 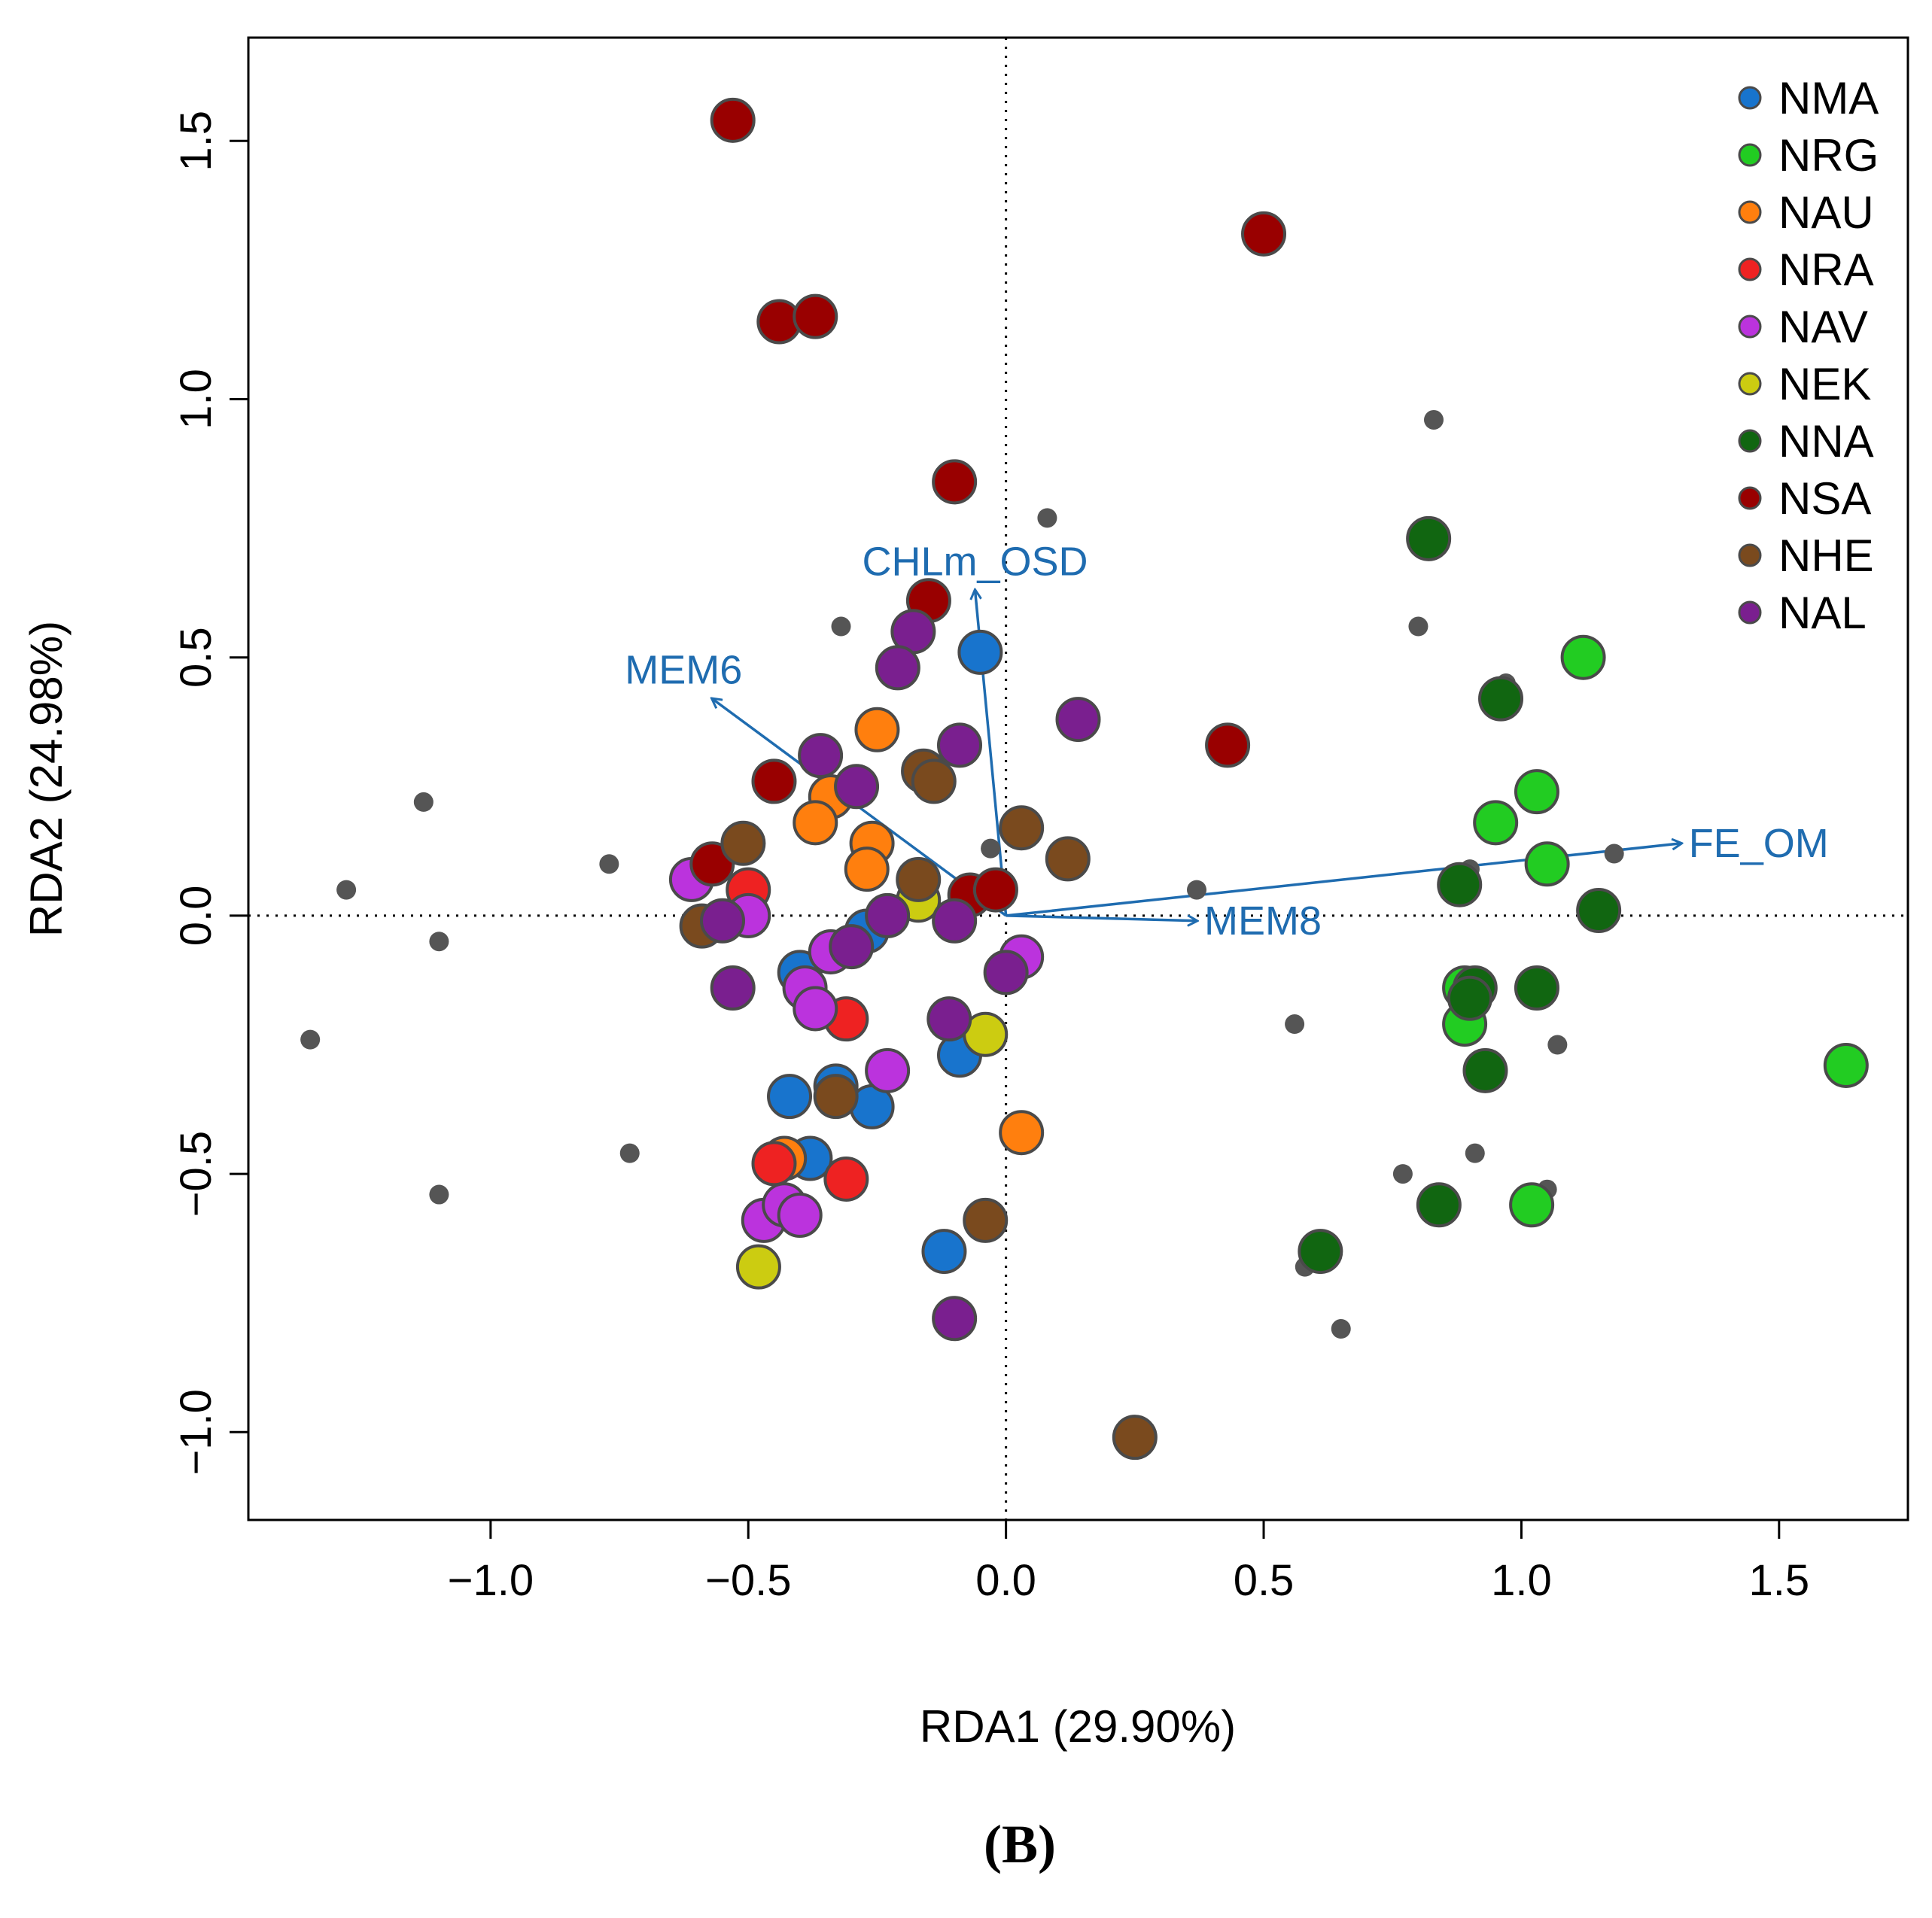 What do you see at coordinates (1750, 155) in the screenshot?
I see `legend-swatch-nrg` at bounding box center [1750, 155].